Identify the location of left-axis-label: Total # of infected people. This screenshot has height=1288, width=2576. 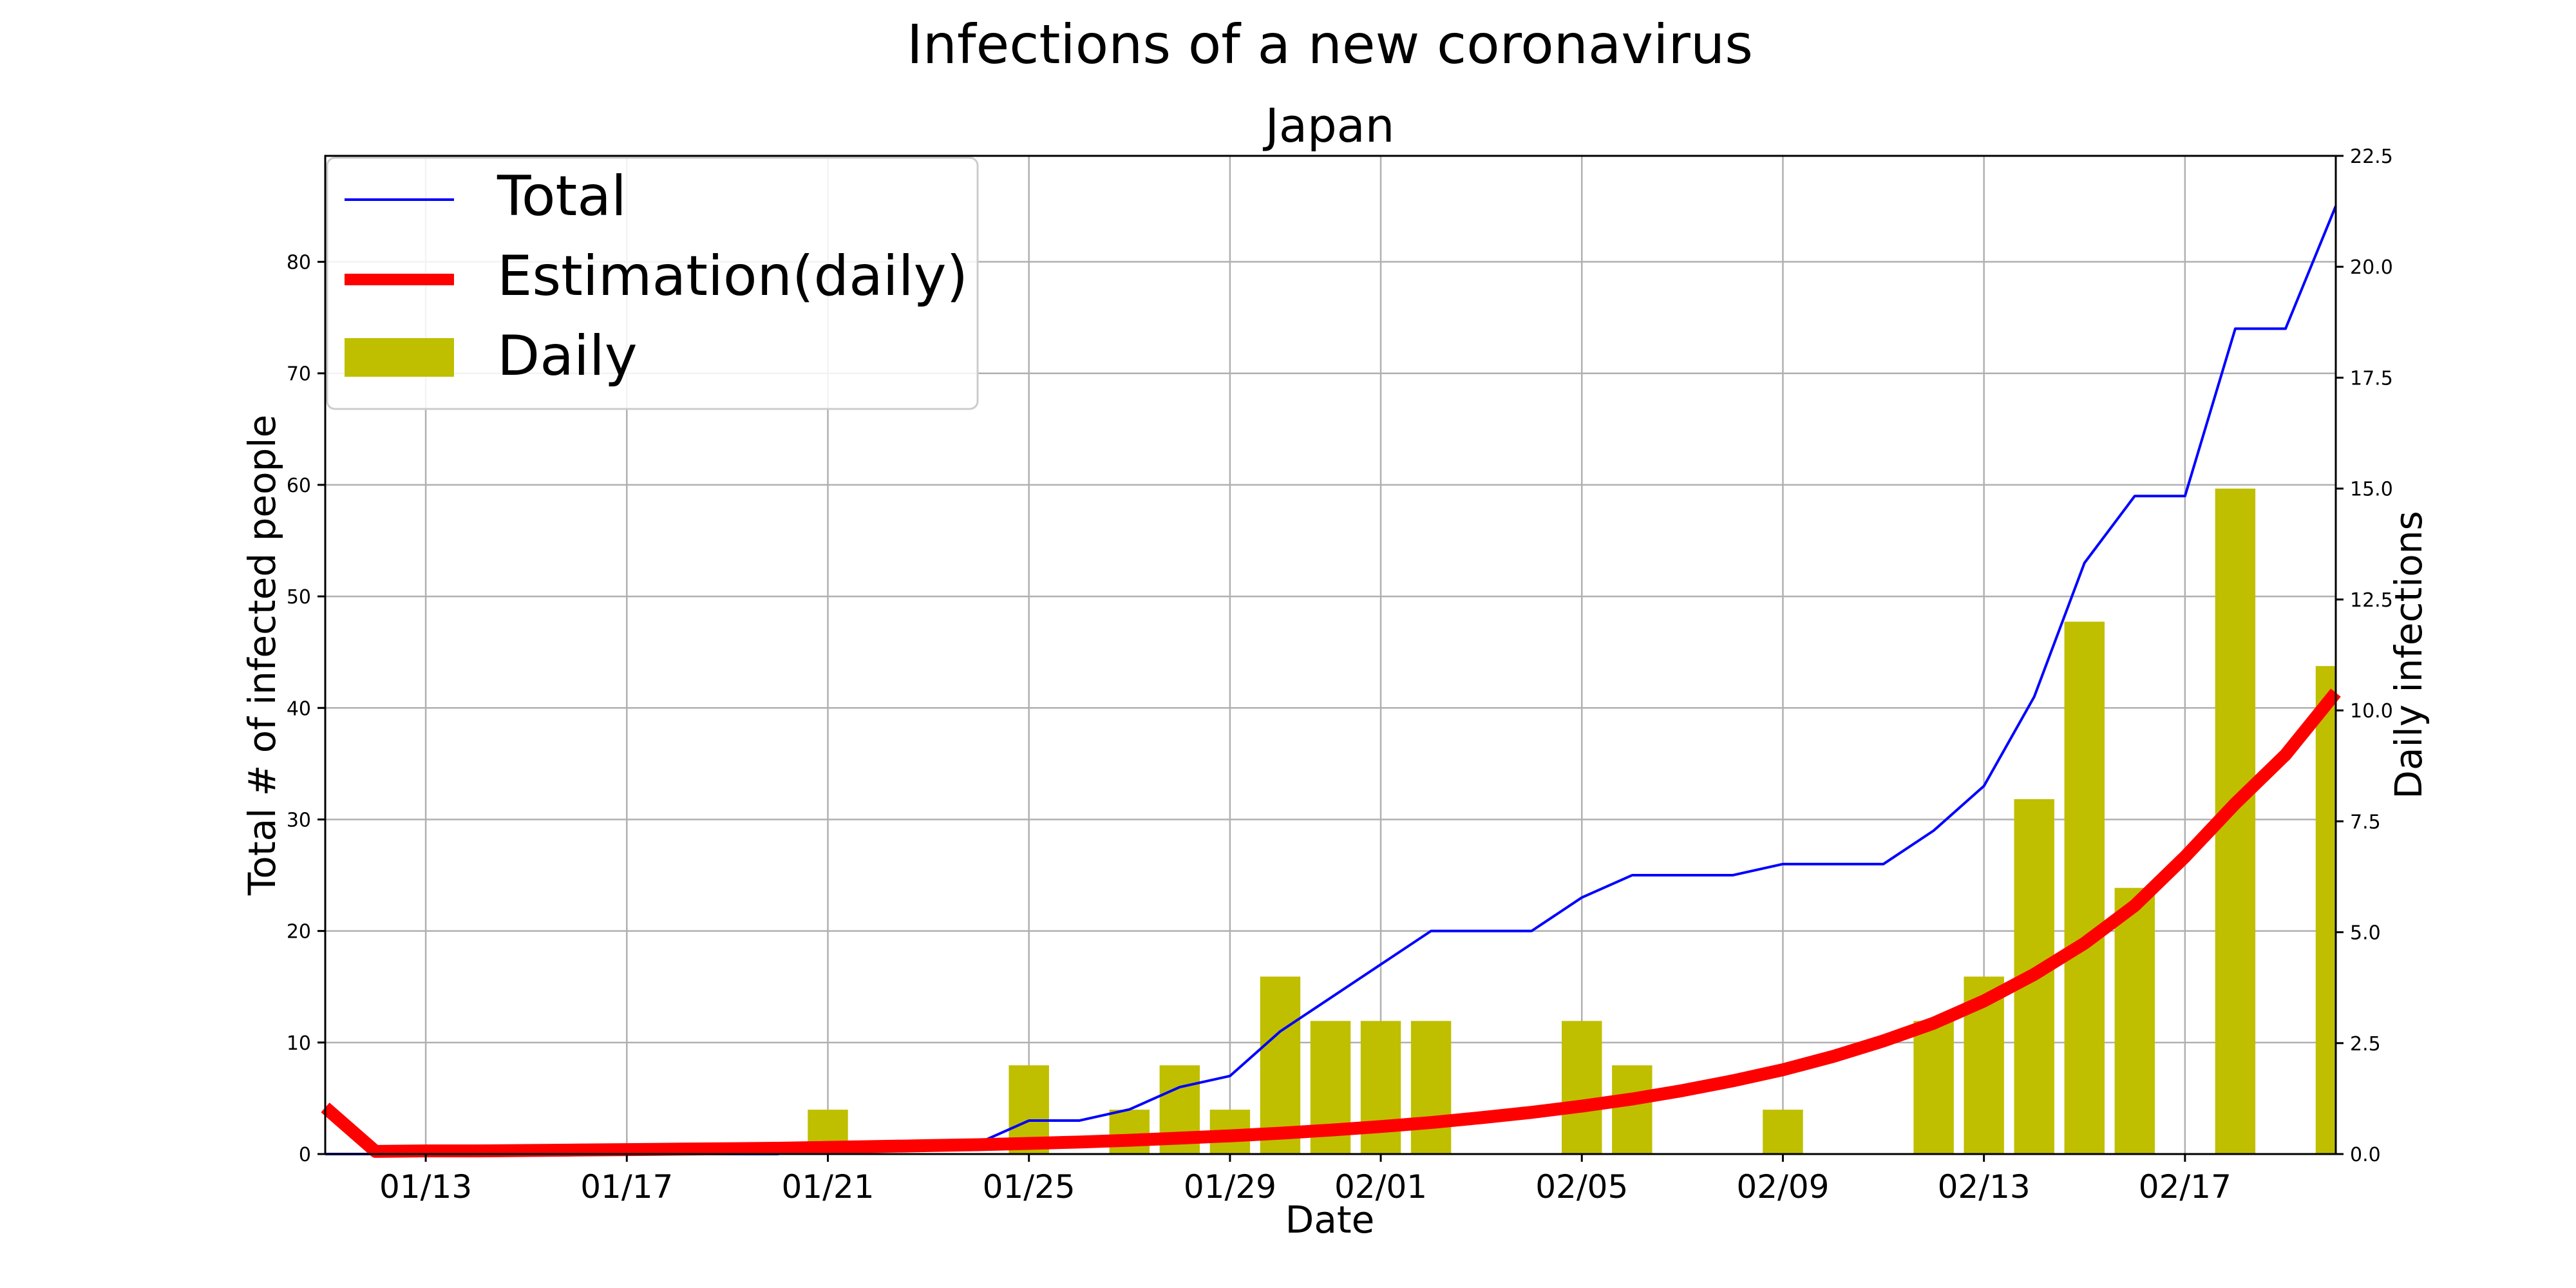
(262, 655).